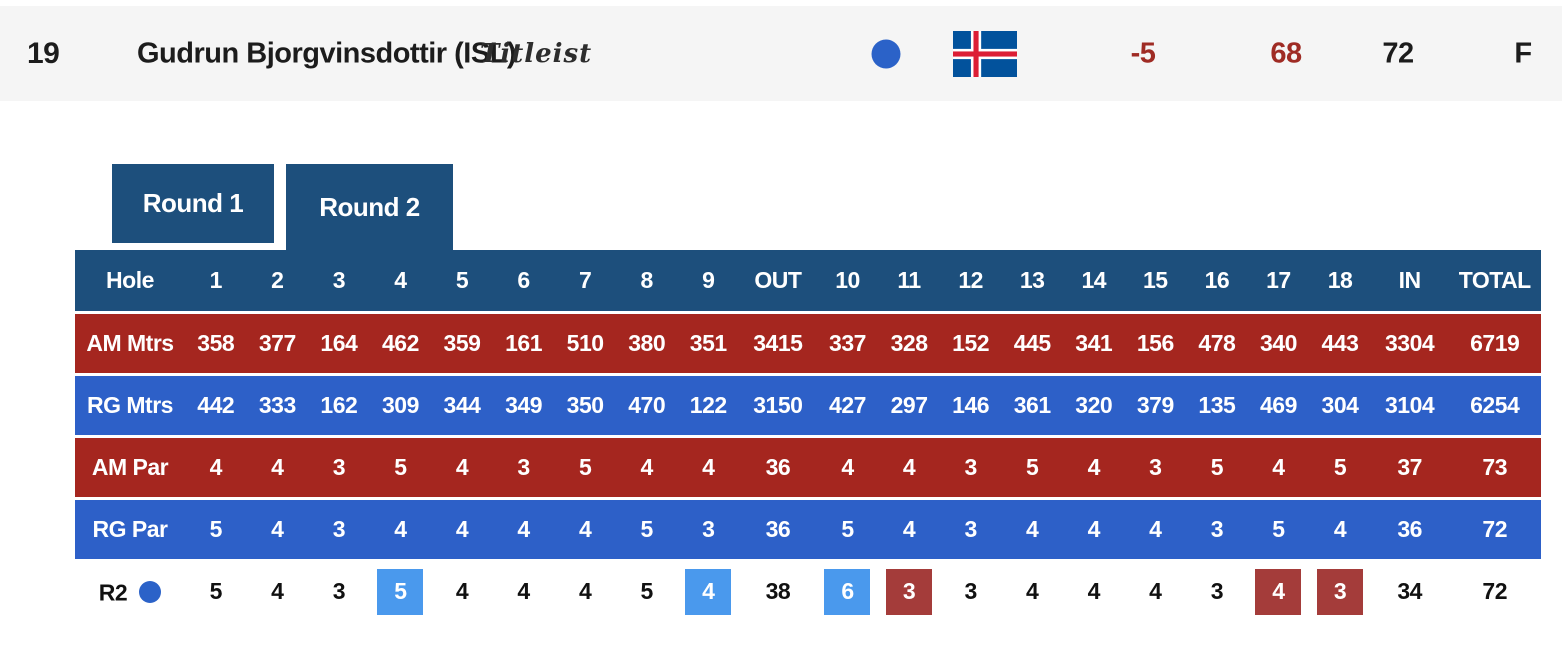  I want to click on tab-round-1: Round 1, so click(193, 203).